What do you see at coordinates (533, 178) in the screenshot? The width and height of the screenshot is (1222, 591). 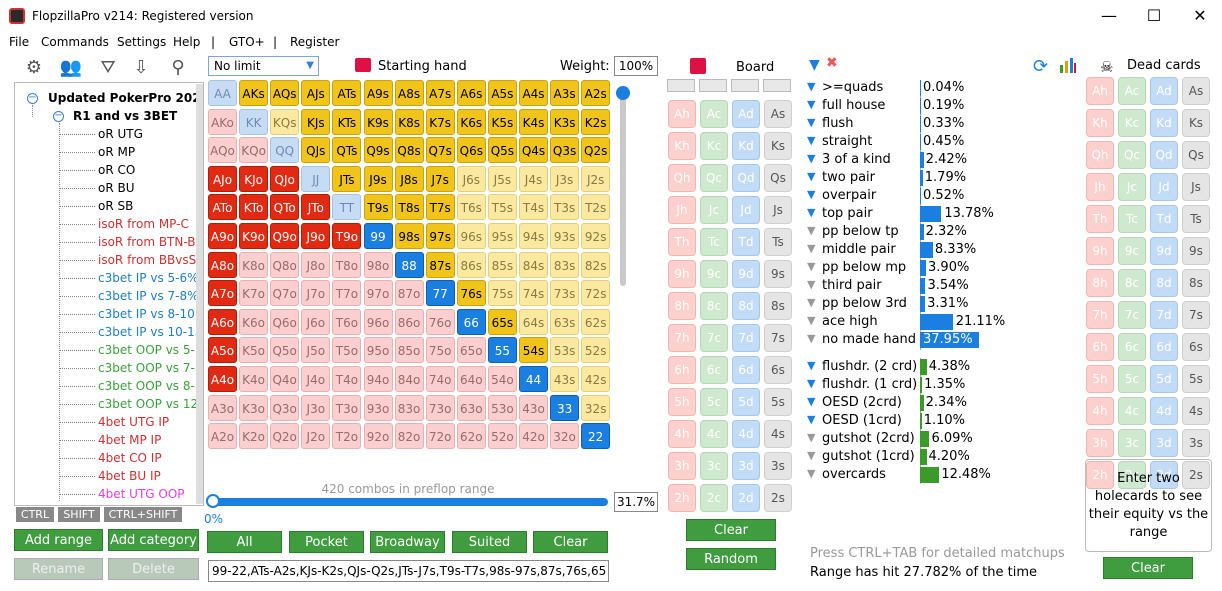 I see `hand-cell: J4s` at bounding box center [533, 178].